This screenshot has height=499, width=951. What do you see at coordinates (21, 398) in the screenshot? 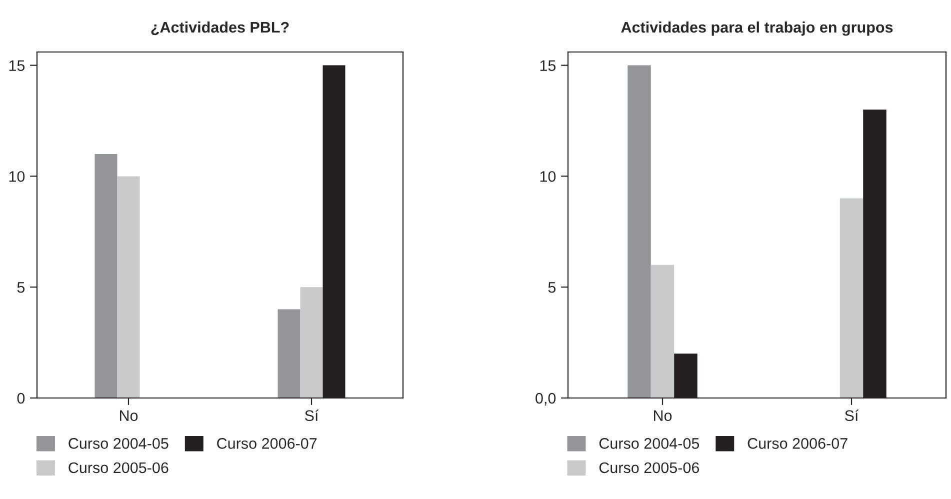
I see `y-tick-label: 0` at bounding box center [21, 398].